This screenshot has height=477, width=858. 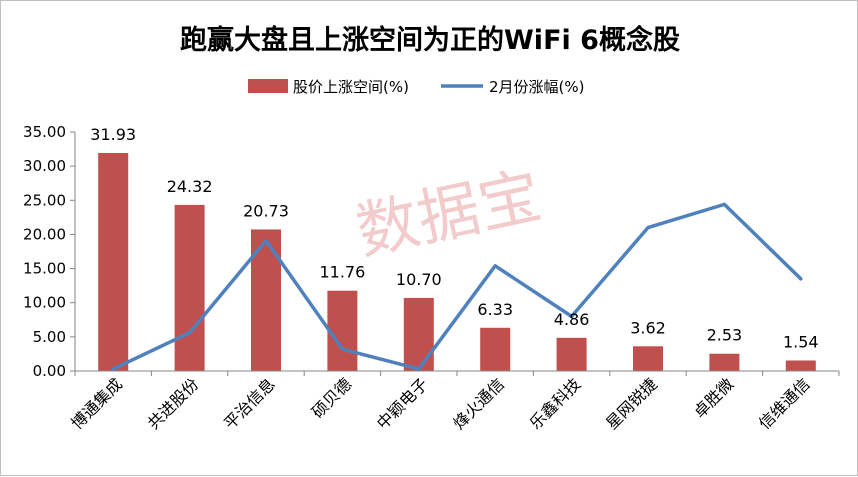 What do you see at coordinates (784, 403) in the screenshot?
I see `x-category-label: 信维通信` at bounding box center [784, 403].